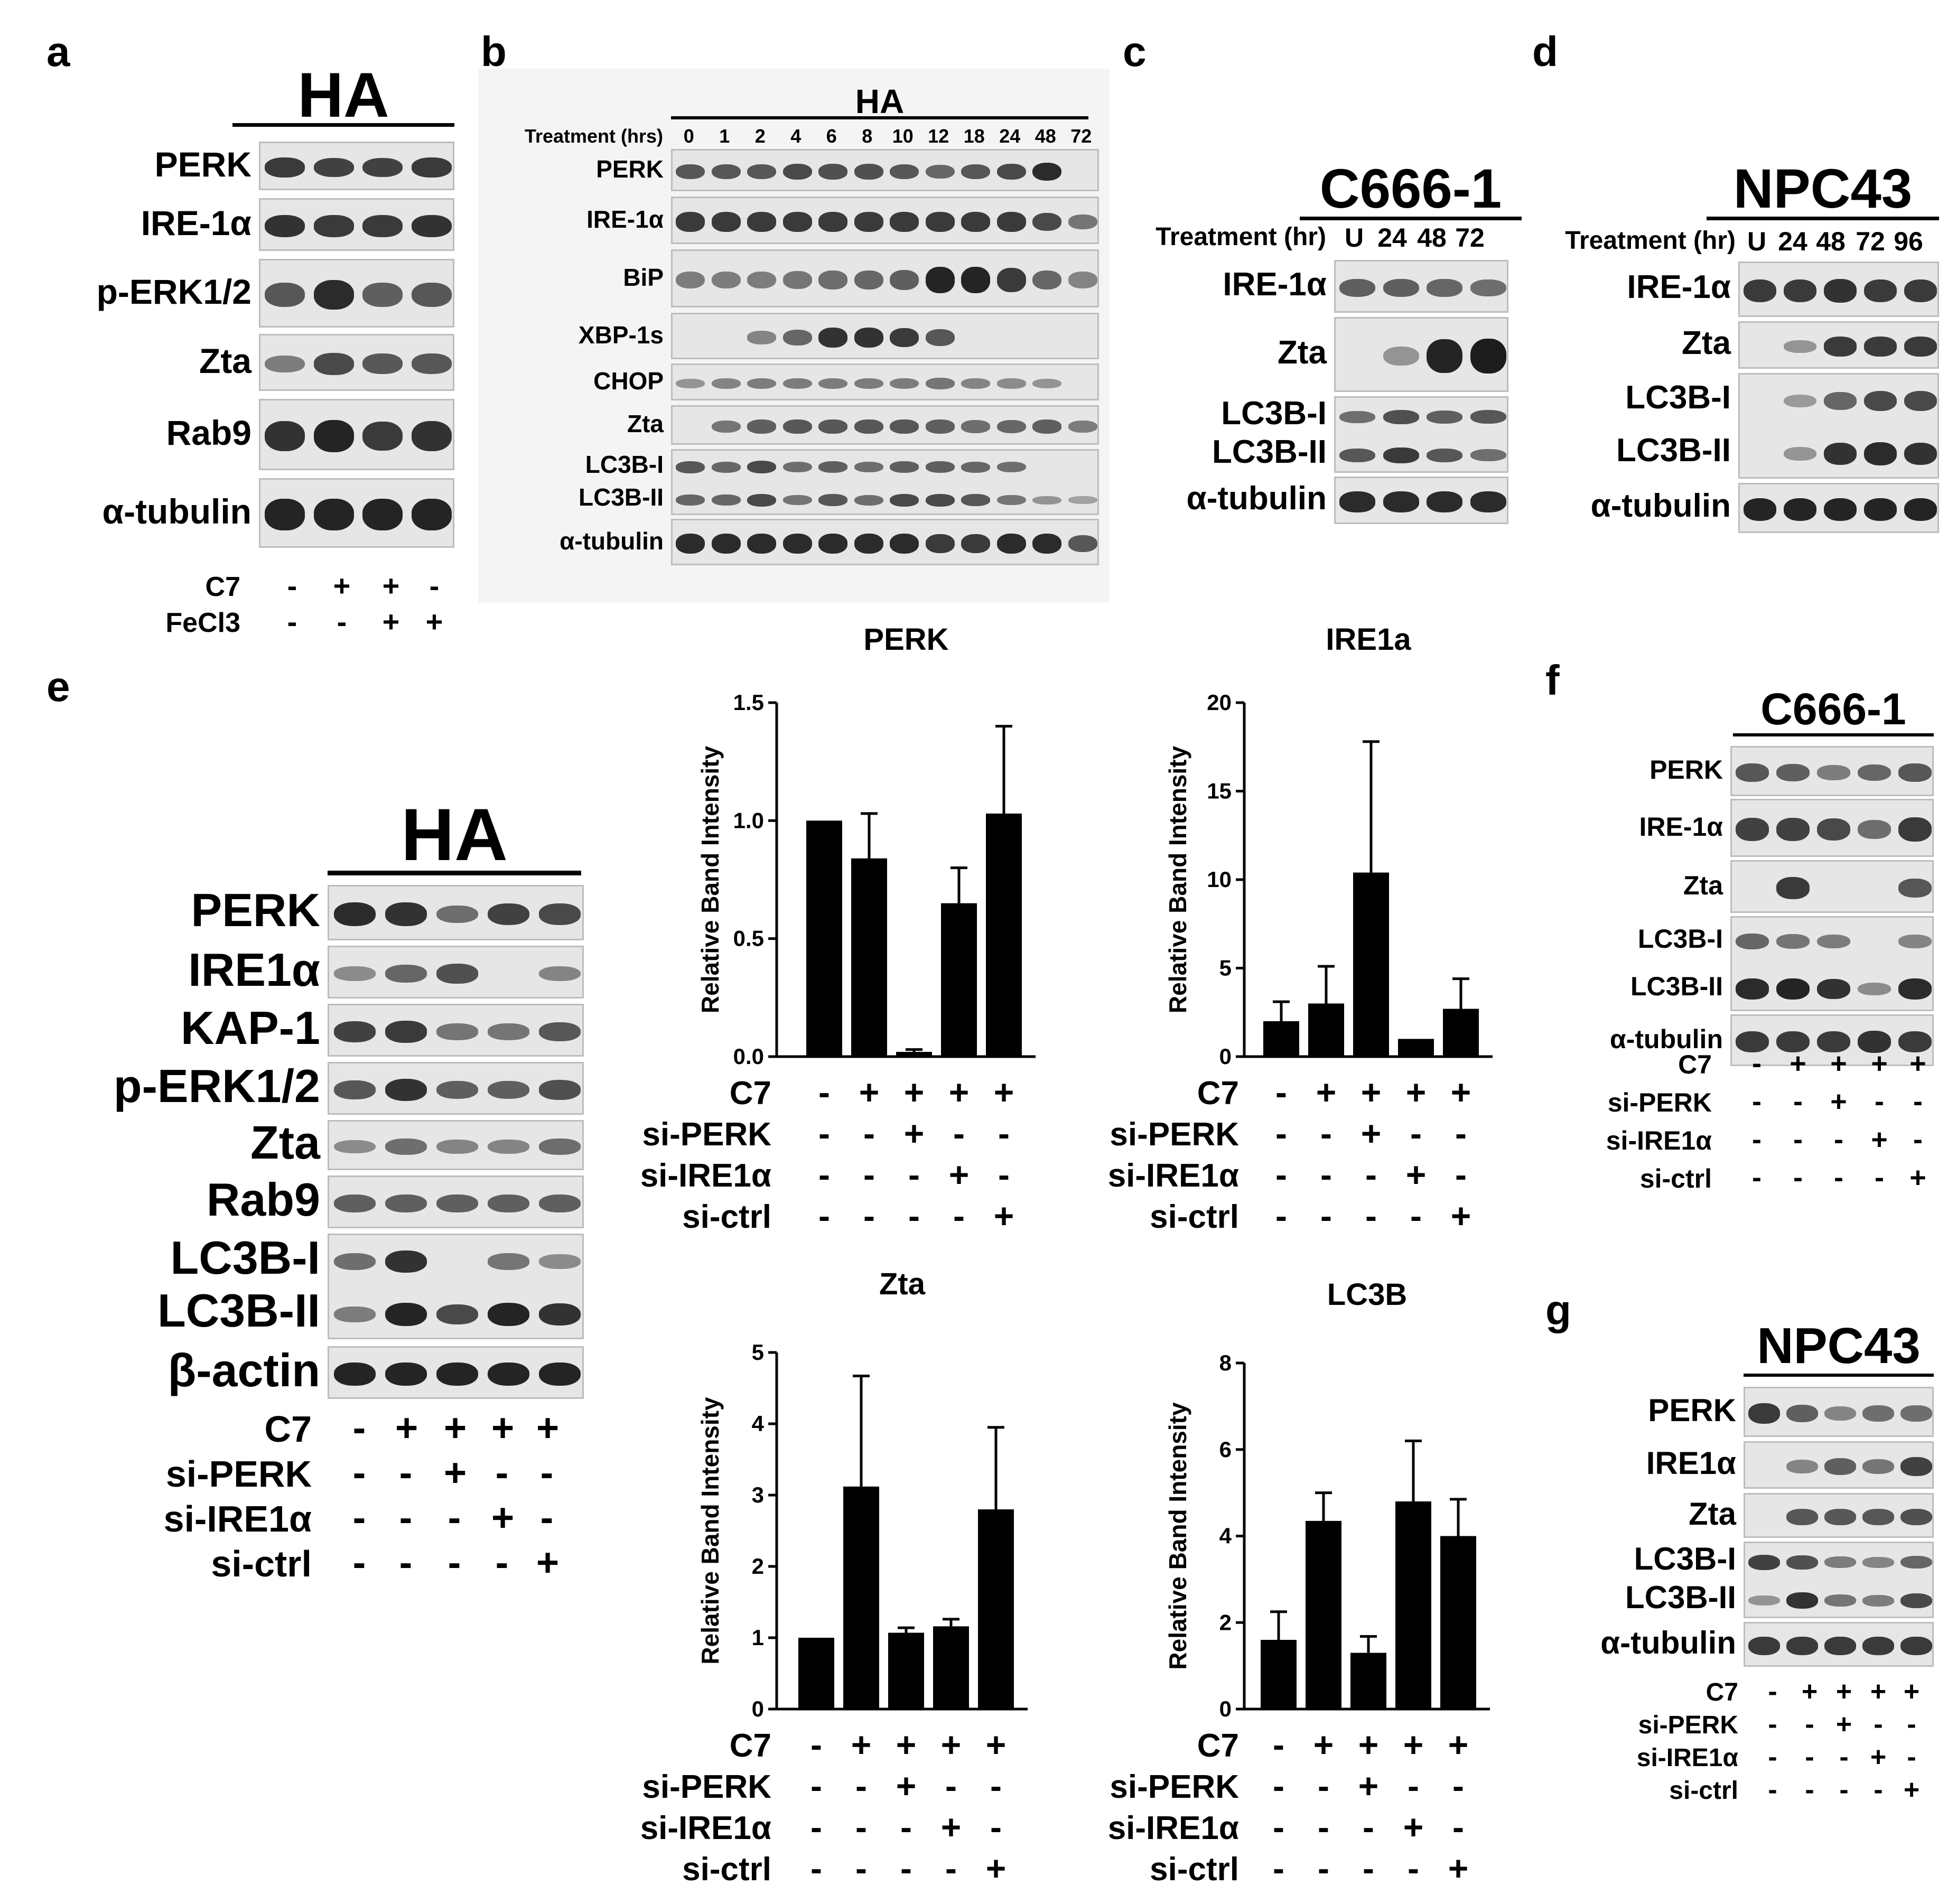 Image resolution: width=1957 pixels, height=1904 pixels. I want to click on f-row-label: α-tubulin, so click(1666, 1039).